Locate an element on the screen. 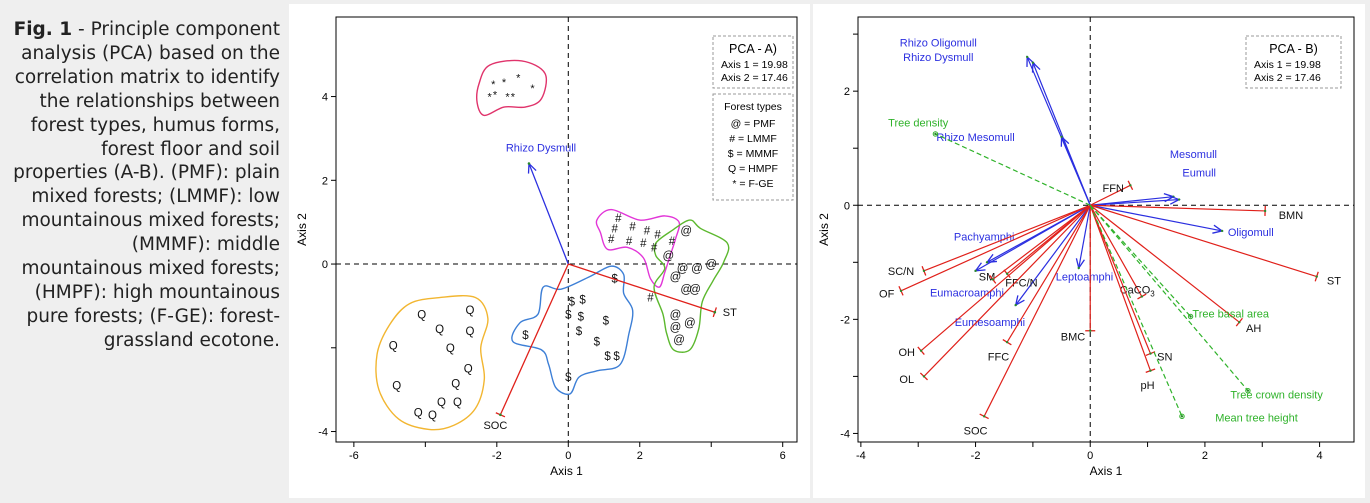 The image size is (1370, 503). vector-label: Mean tree height is located at coordinates (1256, 418).